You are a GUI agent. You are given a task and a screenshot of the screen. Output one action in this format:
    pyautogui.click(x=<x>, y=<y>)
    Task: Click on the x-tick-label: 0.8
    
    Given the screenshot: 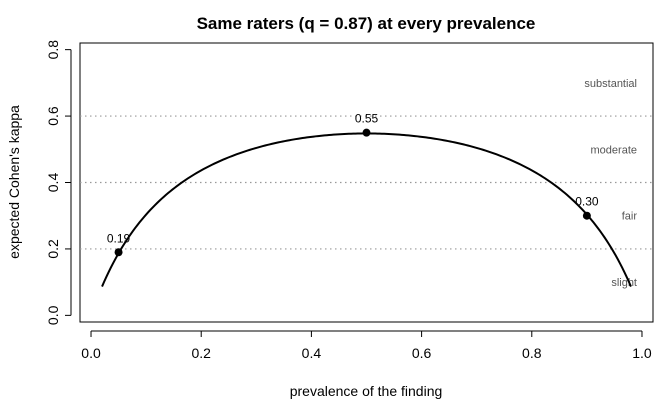 What is the action you would take?
    pyautogui.click(x=532, y=353)
    